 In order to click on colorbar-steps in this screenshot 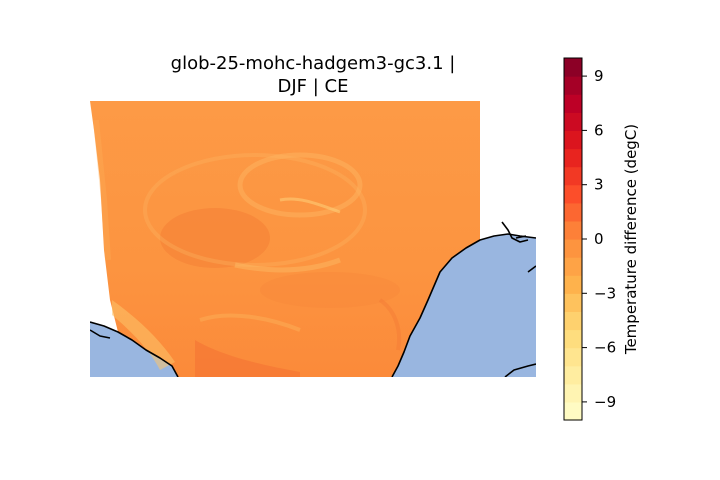, I will do `click(573, 239)`.